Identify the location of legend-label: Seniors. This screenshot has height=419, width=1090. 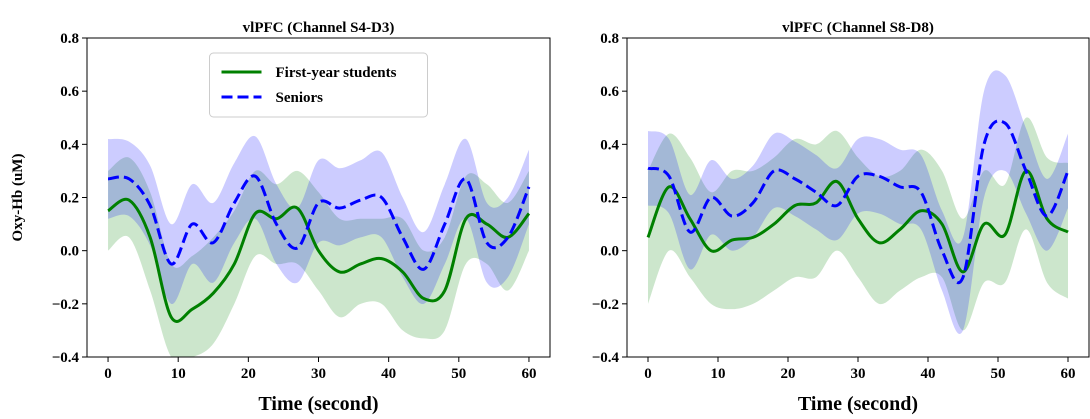
(300, 98).